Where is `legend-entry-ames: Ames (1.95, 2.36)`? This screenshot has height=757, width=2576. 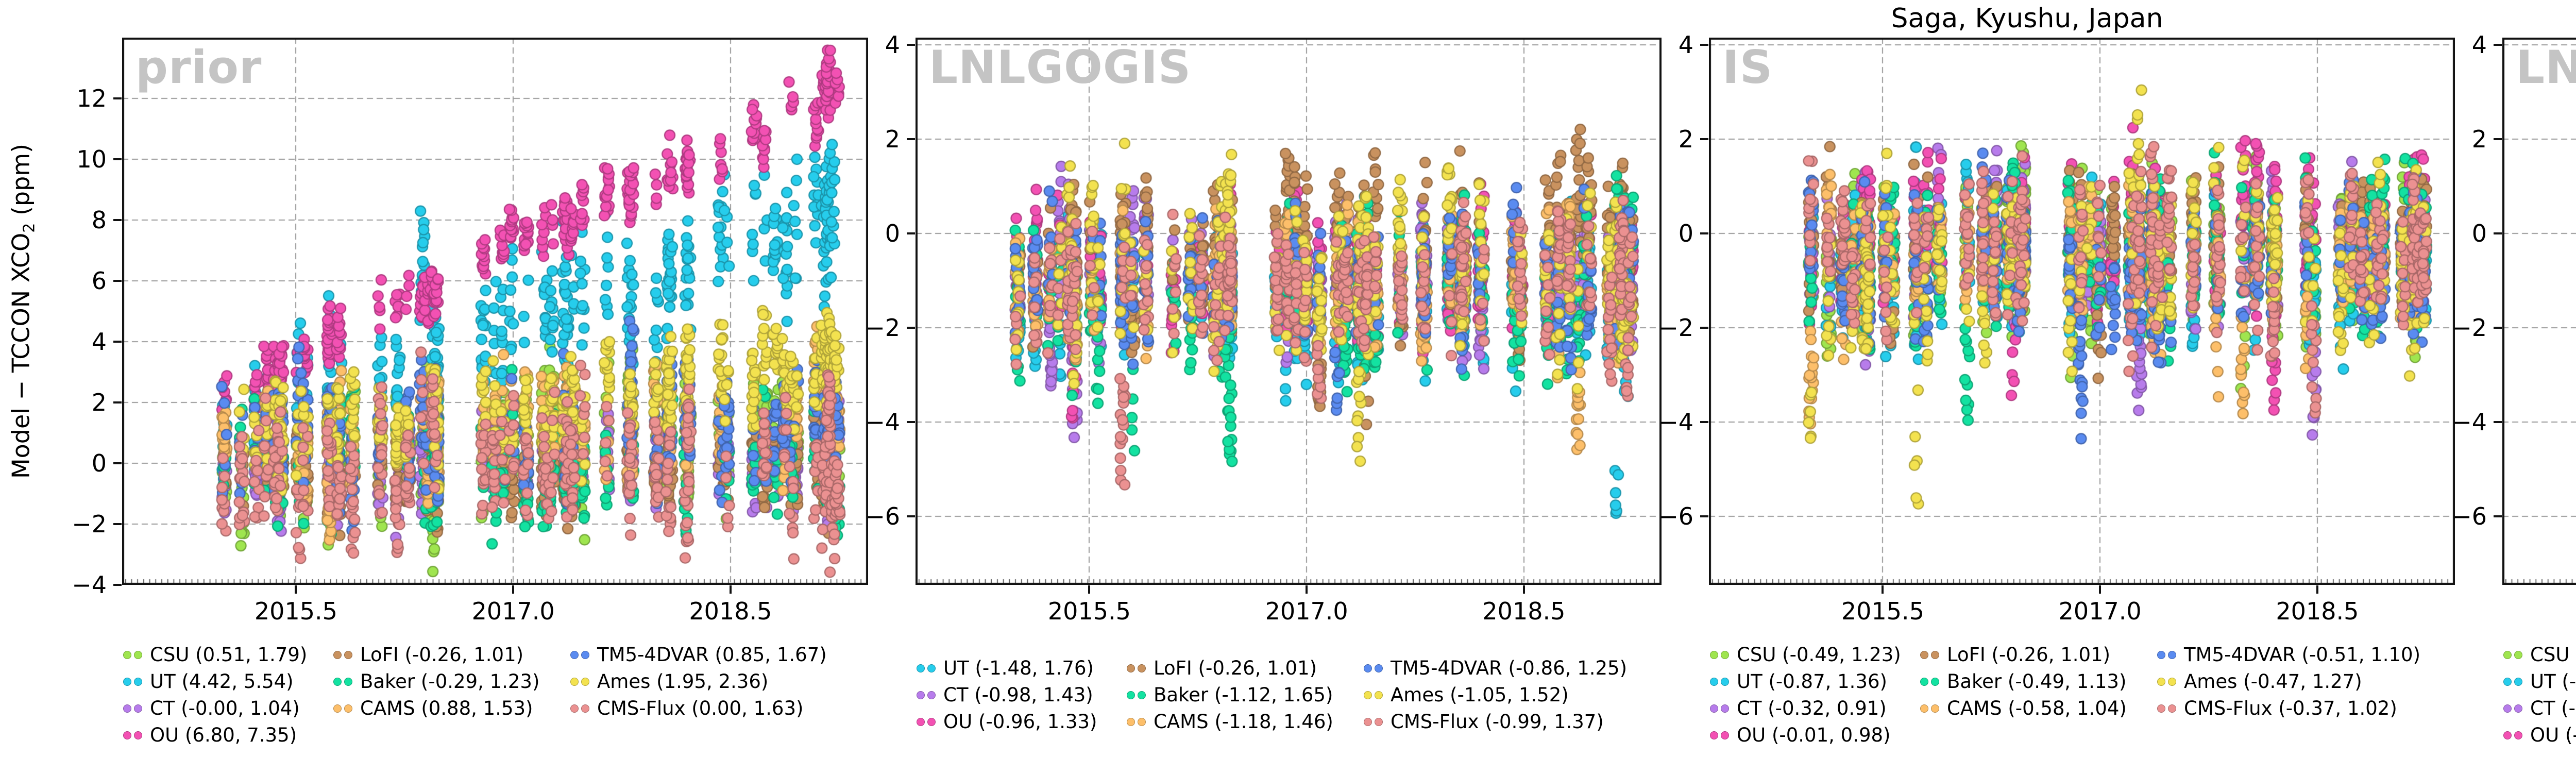
legend-entry-ames: Ames (1.95, 2.36) is located at coordinates (669, 681).